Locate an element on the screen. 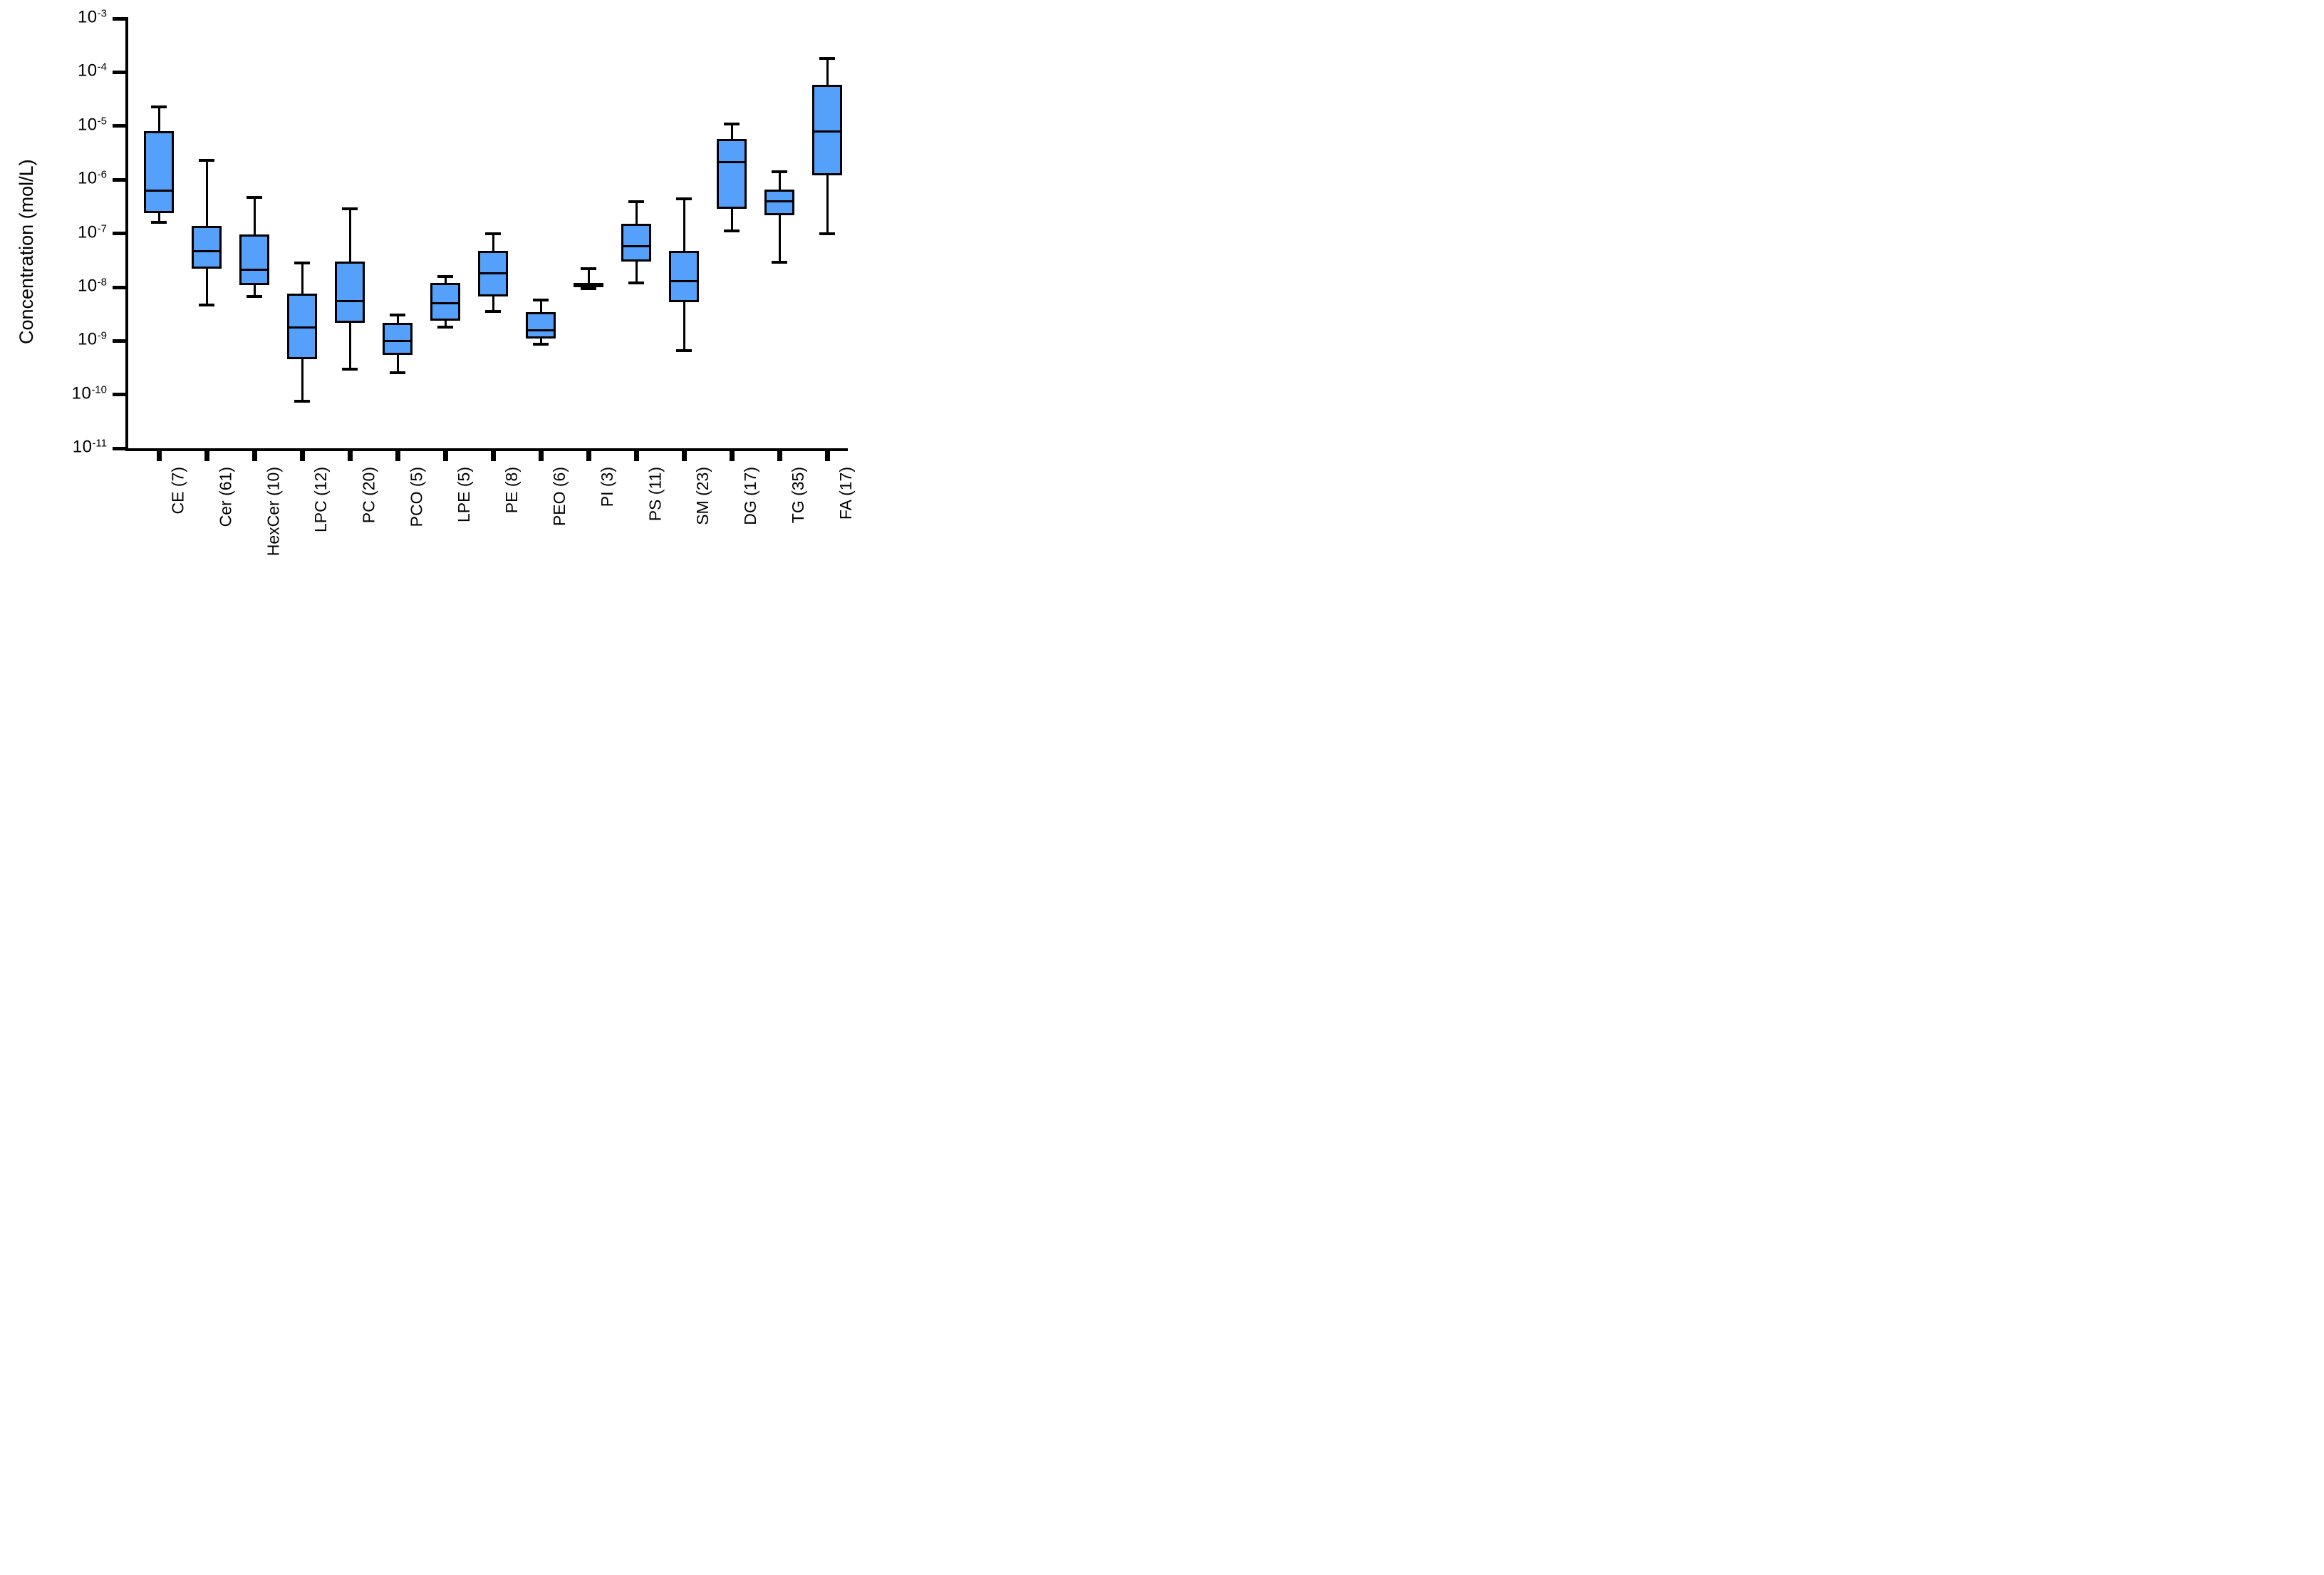 This screenshot has height=1575, width=2324. y-tick-exponent: -3 is located at coordinates (102, 13).